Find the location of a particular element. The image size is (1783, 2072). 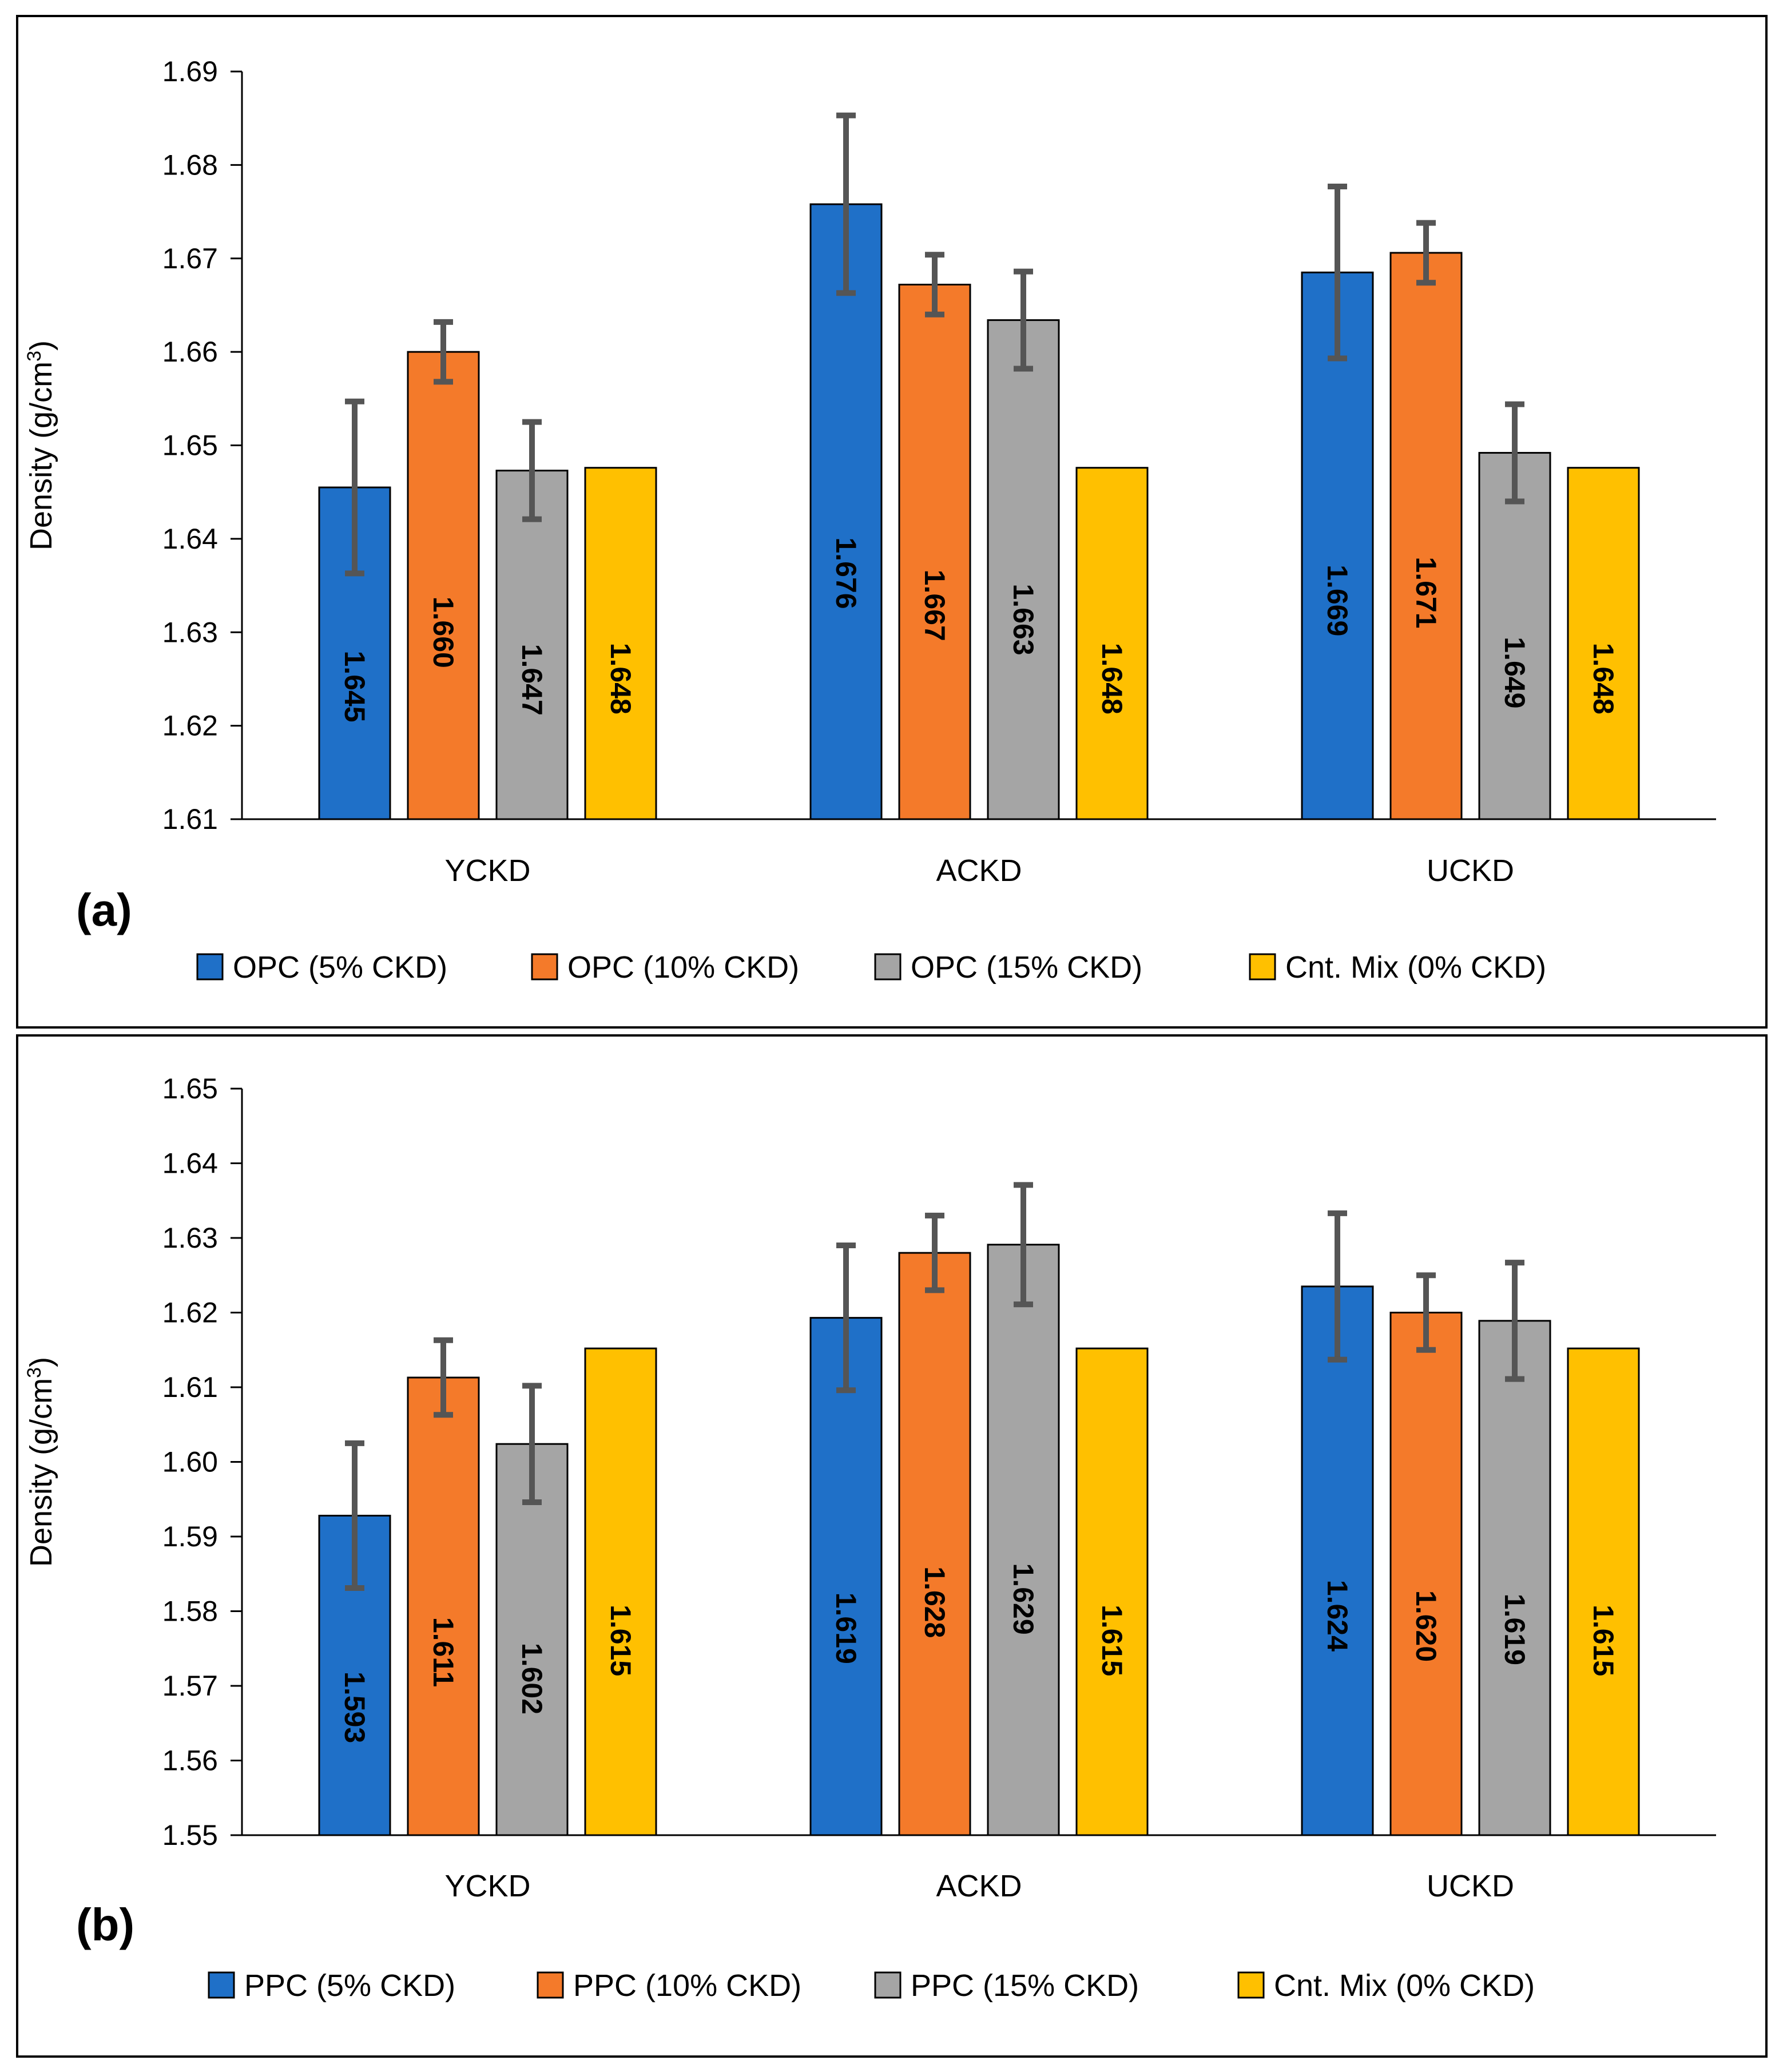

chart-1-y-tick-label: 1.61 is located at coordinates (190, 819).